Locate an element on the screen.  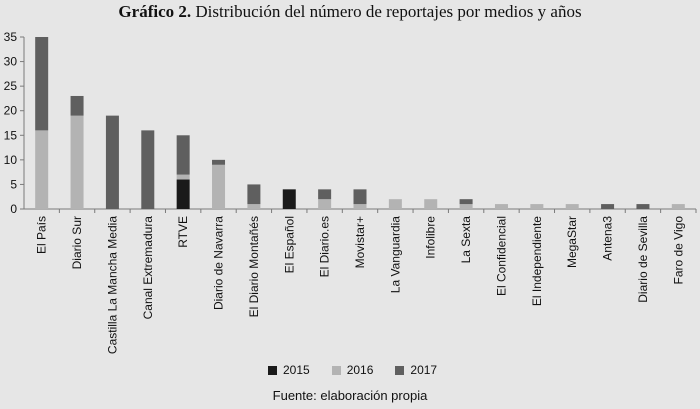
legend-label: 2017 is located at coordinates (424, 370).